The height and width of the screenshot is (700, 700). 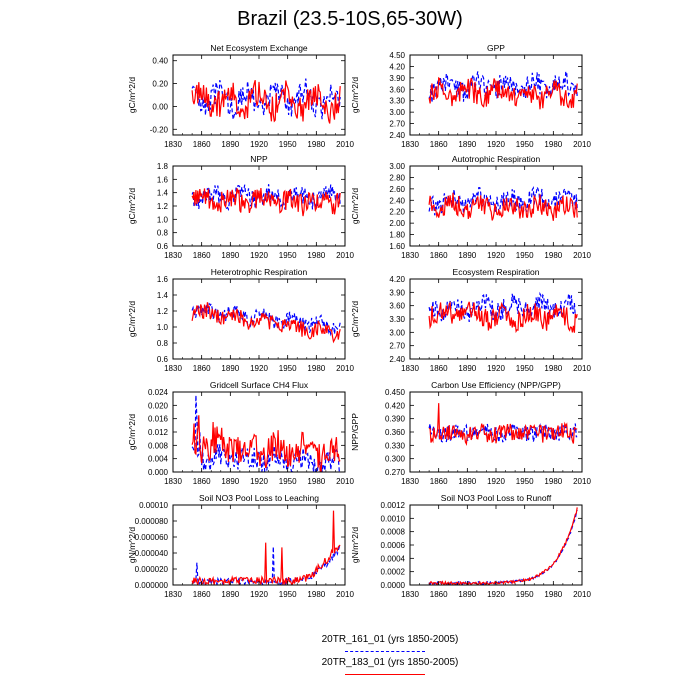 What do you see at coordinates (163, 206) in the screenshot?
I see `y-tick-label: 1.2` at bounding box center [163, 206].